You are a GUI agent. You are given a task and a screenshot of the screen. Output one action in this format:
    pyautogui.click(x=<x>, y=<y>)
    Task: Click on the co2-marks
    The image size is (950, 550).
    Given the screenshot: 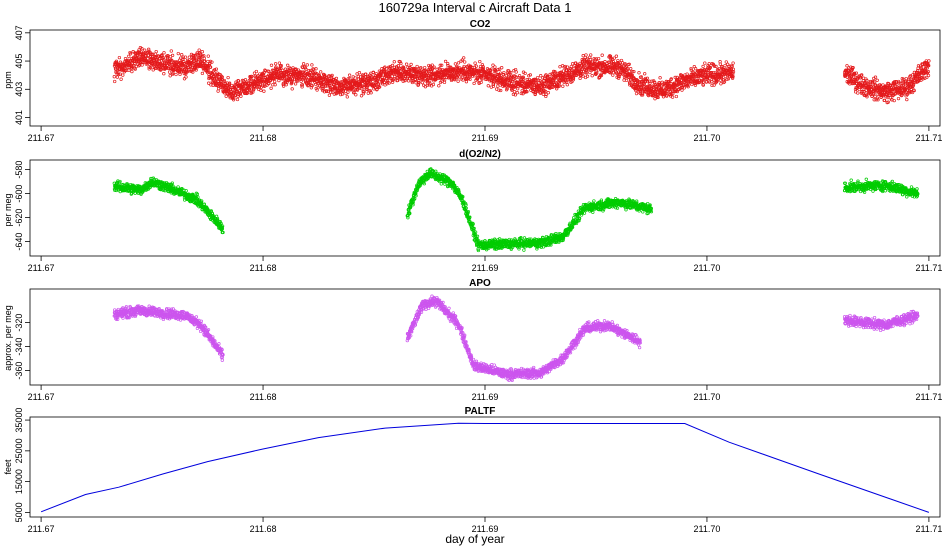 What is the action you would take?
    pyautogui.click(x=521, y=75)
    